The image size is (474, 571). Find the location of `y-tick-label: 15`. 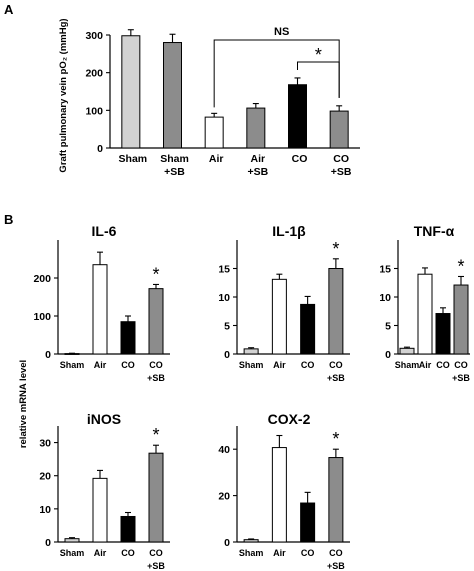

y-tick-label: 15 is located at coordinates (385, 270).